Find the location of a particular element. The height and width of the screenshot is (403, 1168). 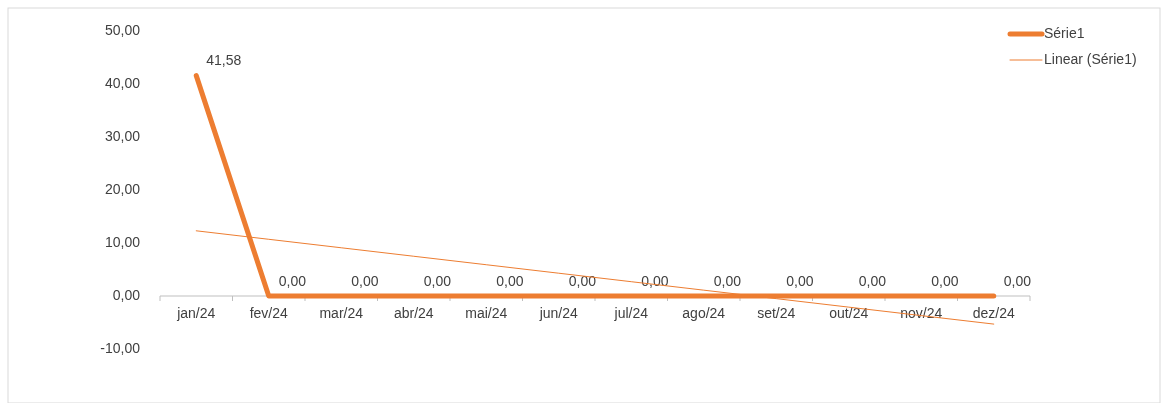

x-tick-label: jul/24 is located at coordinates (631, 313).